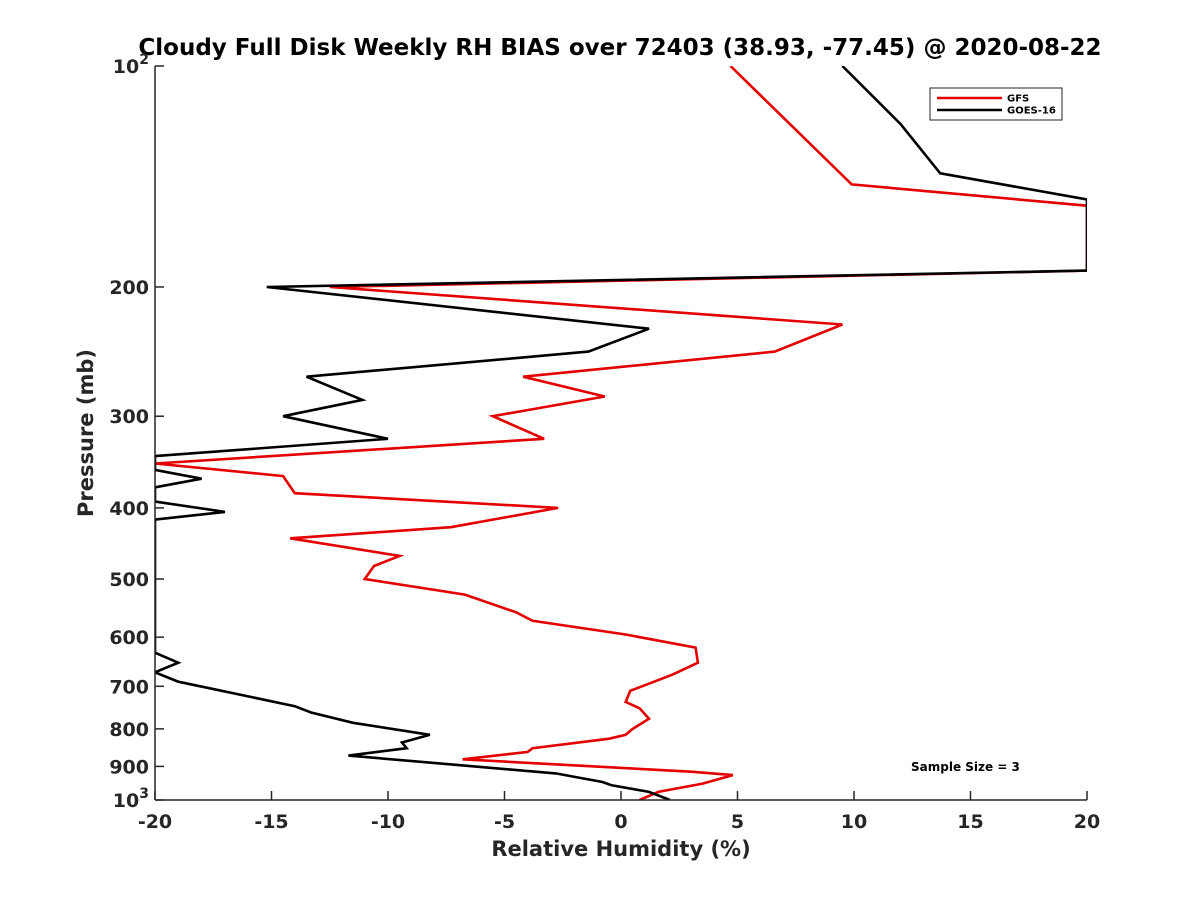 This screenshot has height=904, width=1200. What do you see at coordinates (155, 822) in the screenshot?
I see `x-tick-label: -20` at bounding box center [155, 822].